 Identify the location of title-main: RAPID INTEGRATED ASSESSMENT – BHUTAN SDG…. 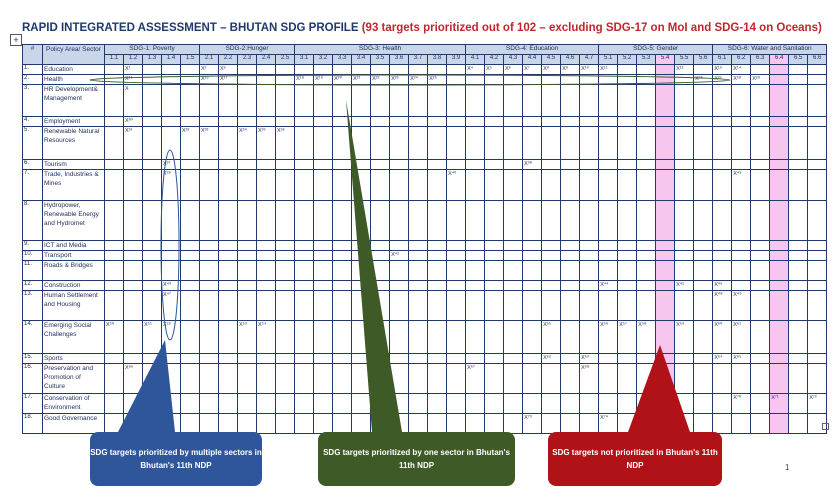
(190, 28).